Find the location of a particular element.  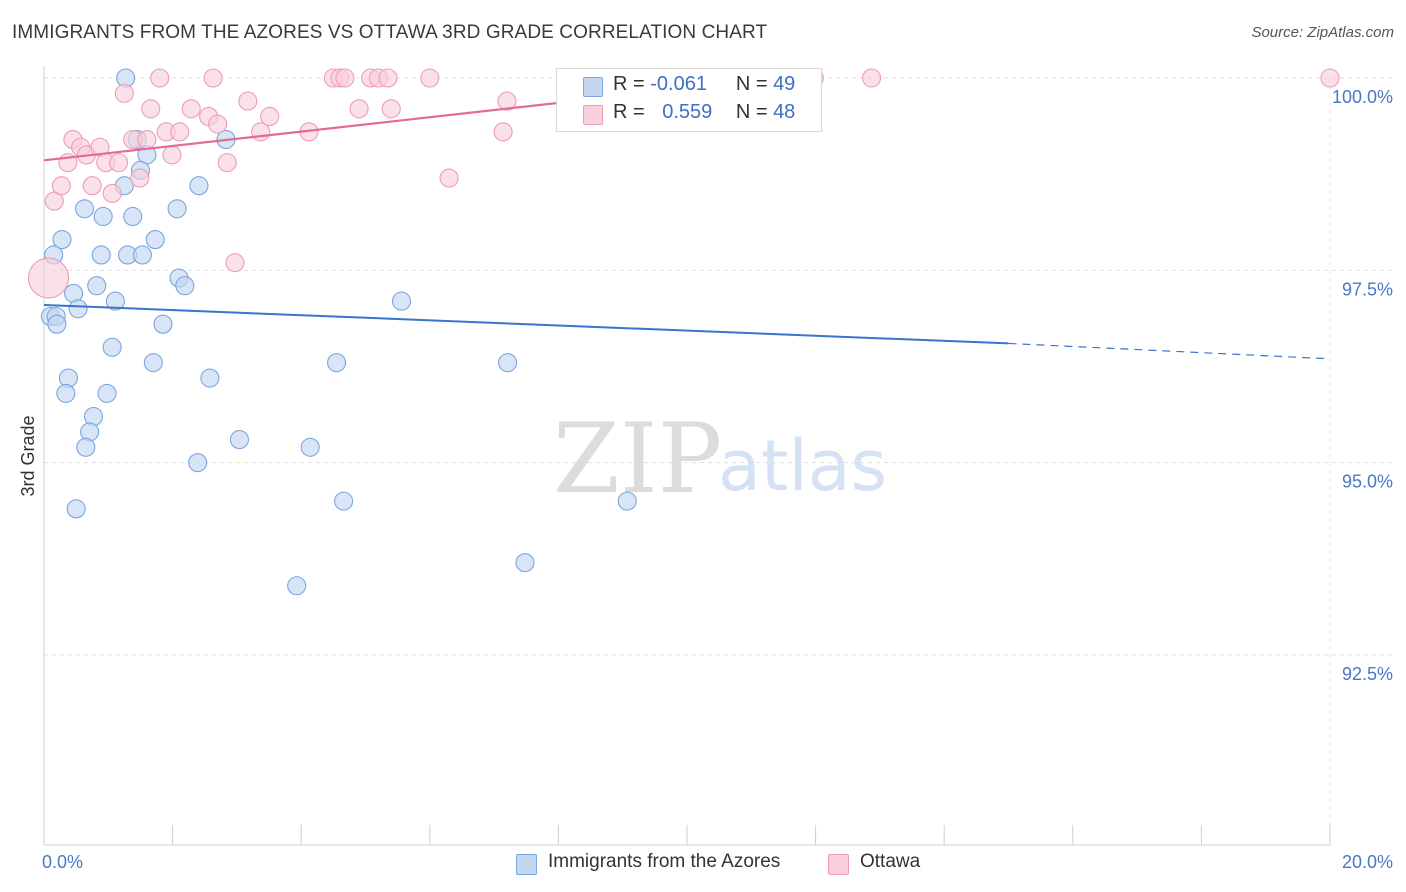

correlation-legend: R = -0.061 N = 49 R = 0.559 N = 48 is located at coordinates (689, 100).